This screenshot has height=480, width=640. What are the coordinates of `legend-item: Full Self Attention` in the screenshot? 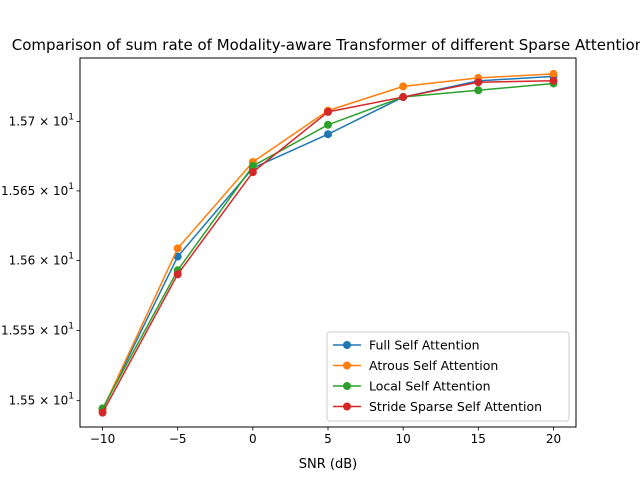 It's located at (406, 345).